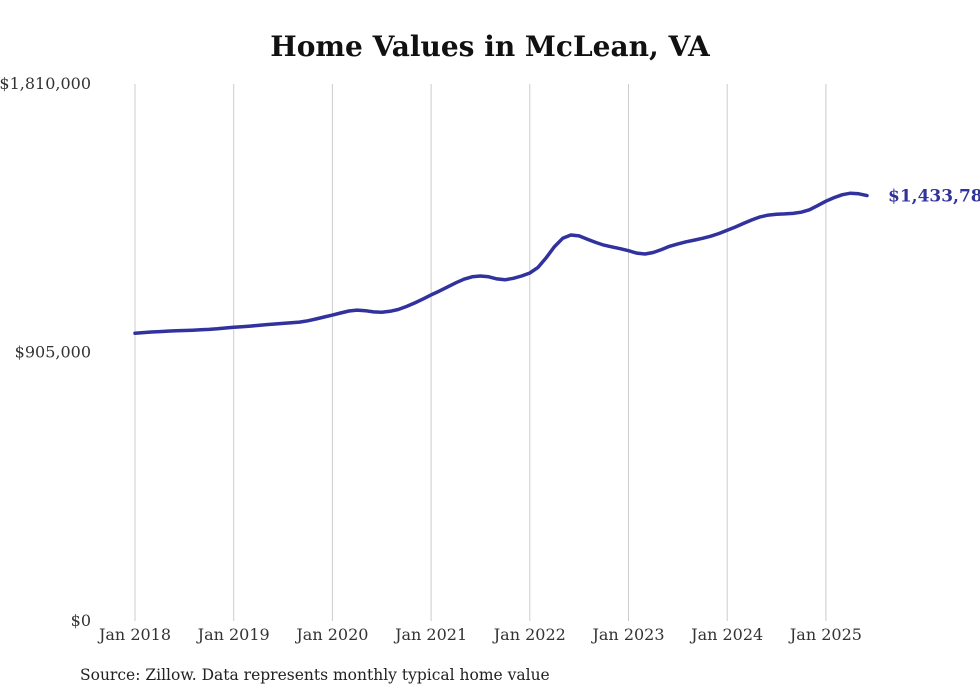 This screenshot has width=980, height=699. What do you see at coordinates (726, 634) in the screenshot?
I see `x-axis-tick-label: Jan 2024` at bounding box center [726, 634].